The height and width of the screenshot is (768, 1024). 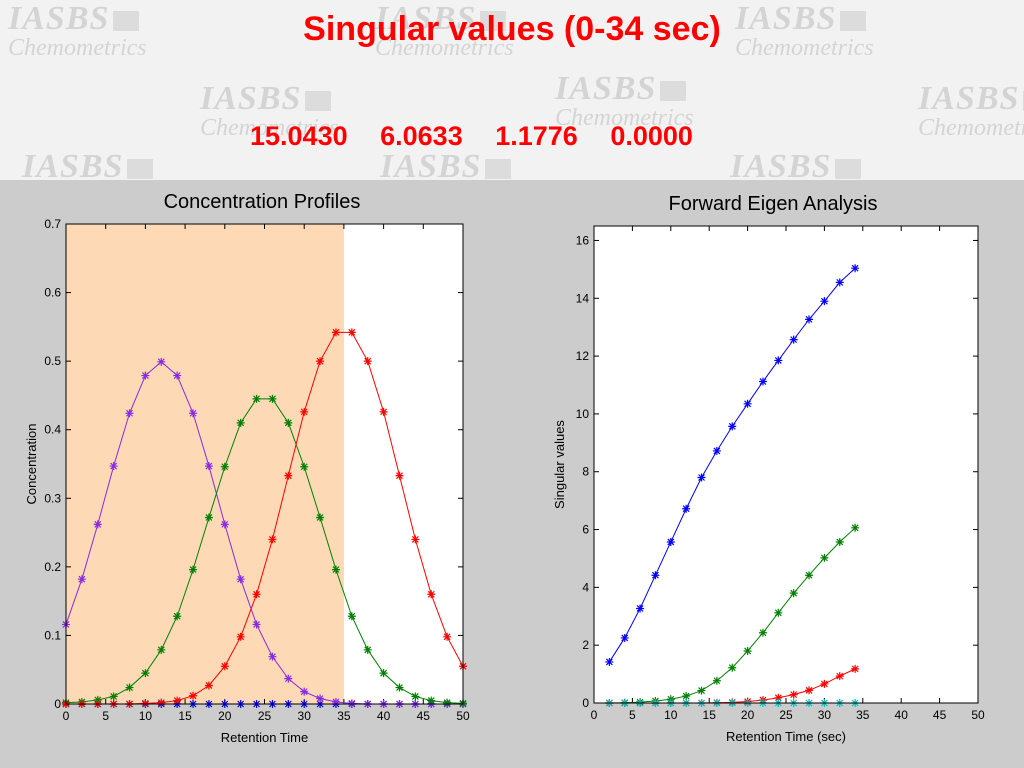 What do you see at coordinates (651, 136) in the screenshot?
I see `singular-value-4: 0.0000` at bounding box center [651, 136].